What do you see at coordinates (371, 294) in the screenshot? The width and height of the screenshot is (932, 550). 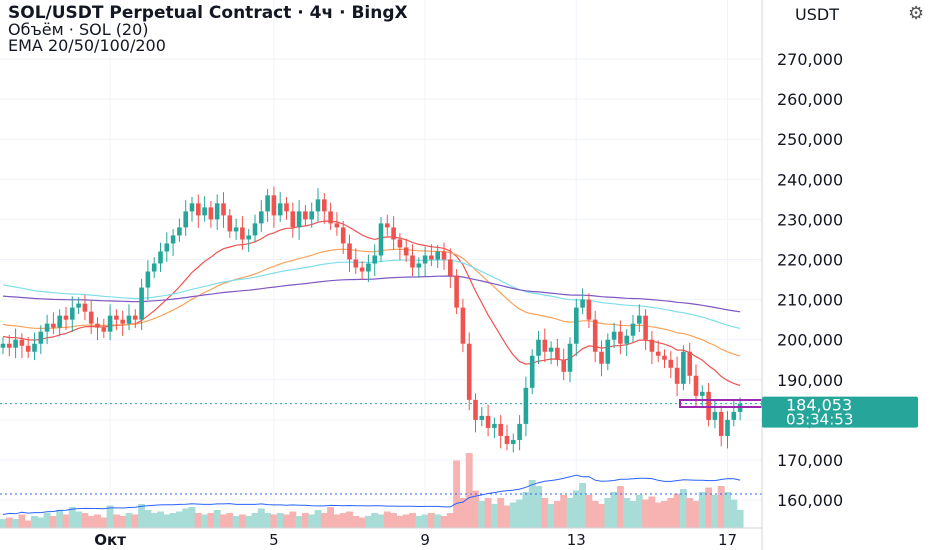 I see `ema-200-line` at bounding box center [371, 294].